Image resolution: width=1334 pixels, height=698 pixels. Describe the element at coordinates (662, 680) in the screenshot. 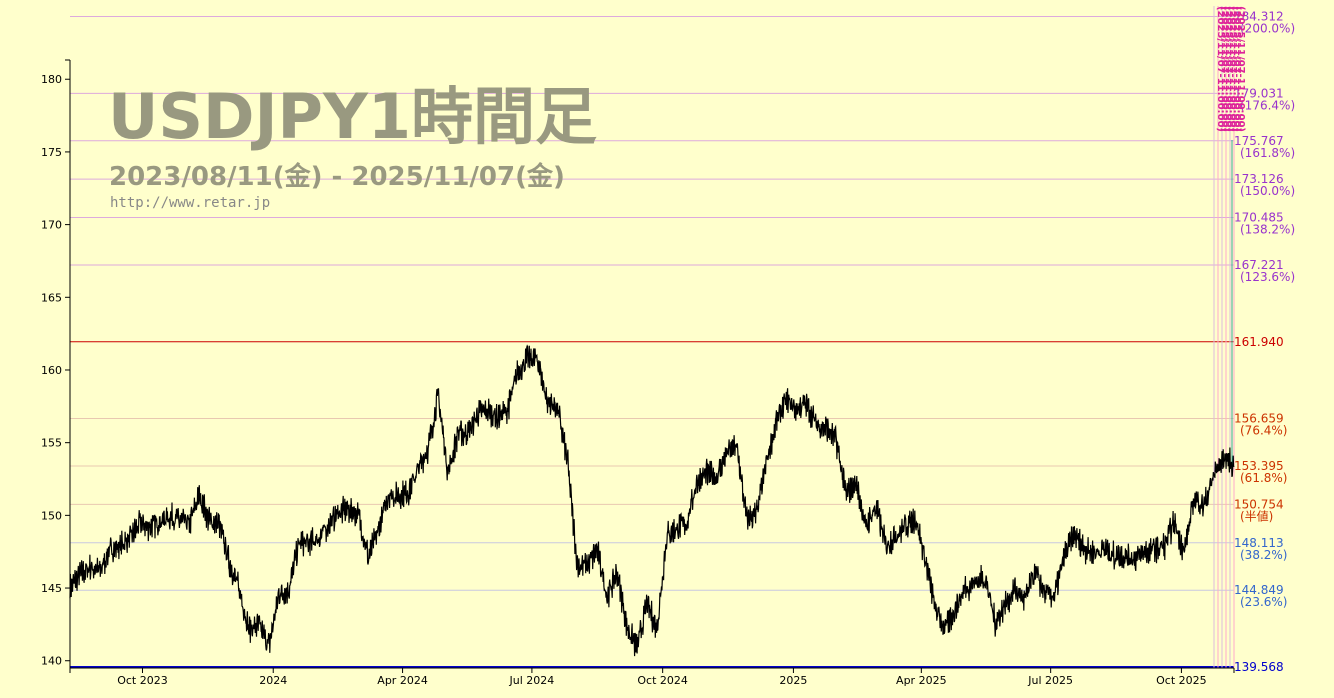

I see `x-tick-label: Oct 2024` at that location.